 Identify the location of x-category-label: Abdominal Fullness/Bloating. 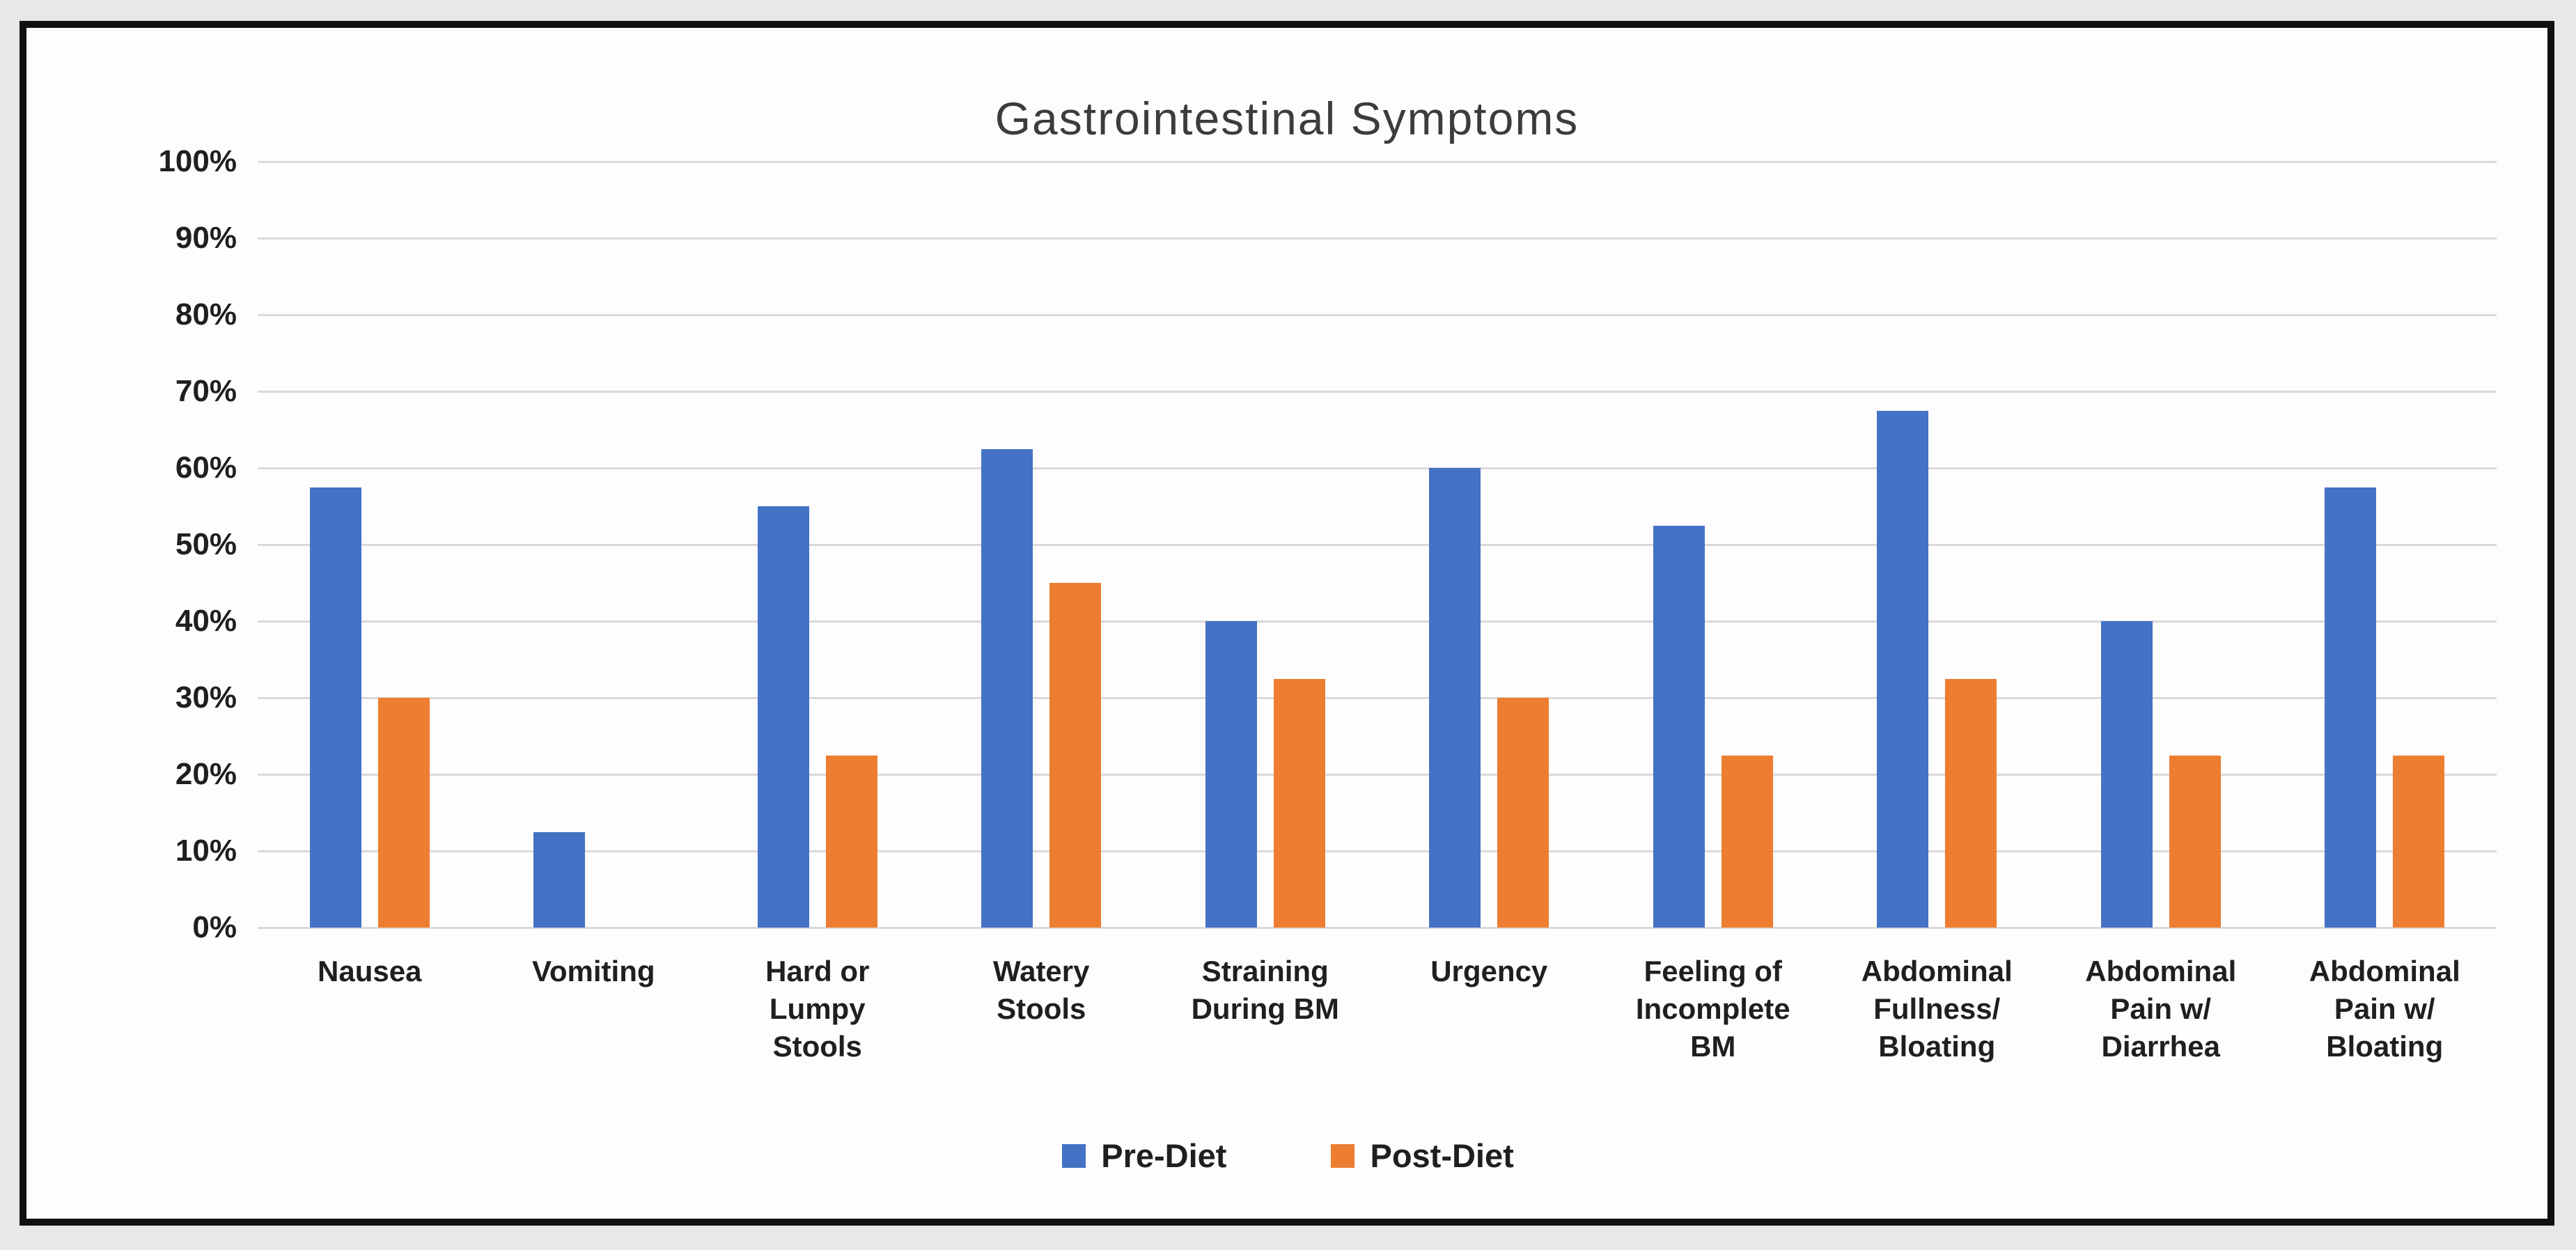
(1938, 1009).